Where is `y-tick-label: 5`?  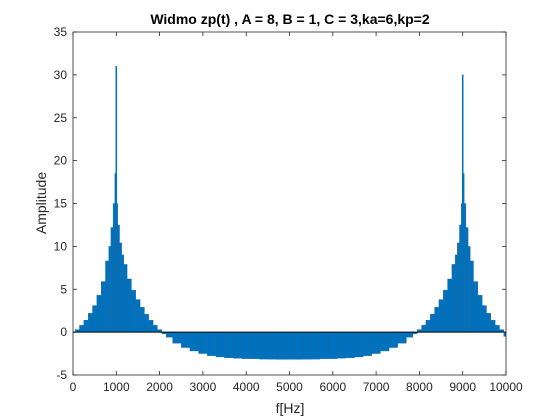
y-tick-label: 5 is located at coordinates (63, 289).